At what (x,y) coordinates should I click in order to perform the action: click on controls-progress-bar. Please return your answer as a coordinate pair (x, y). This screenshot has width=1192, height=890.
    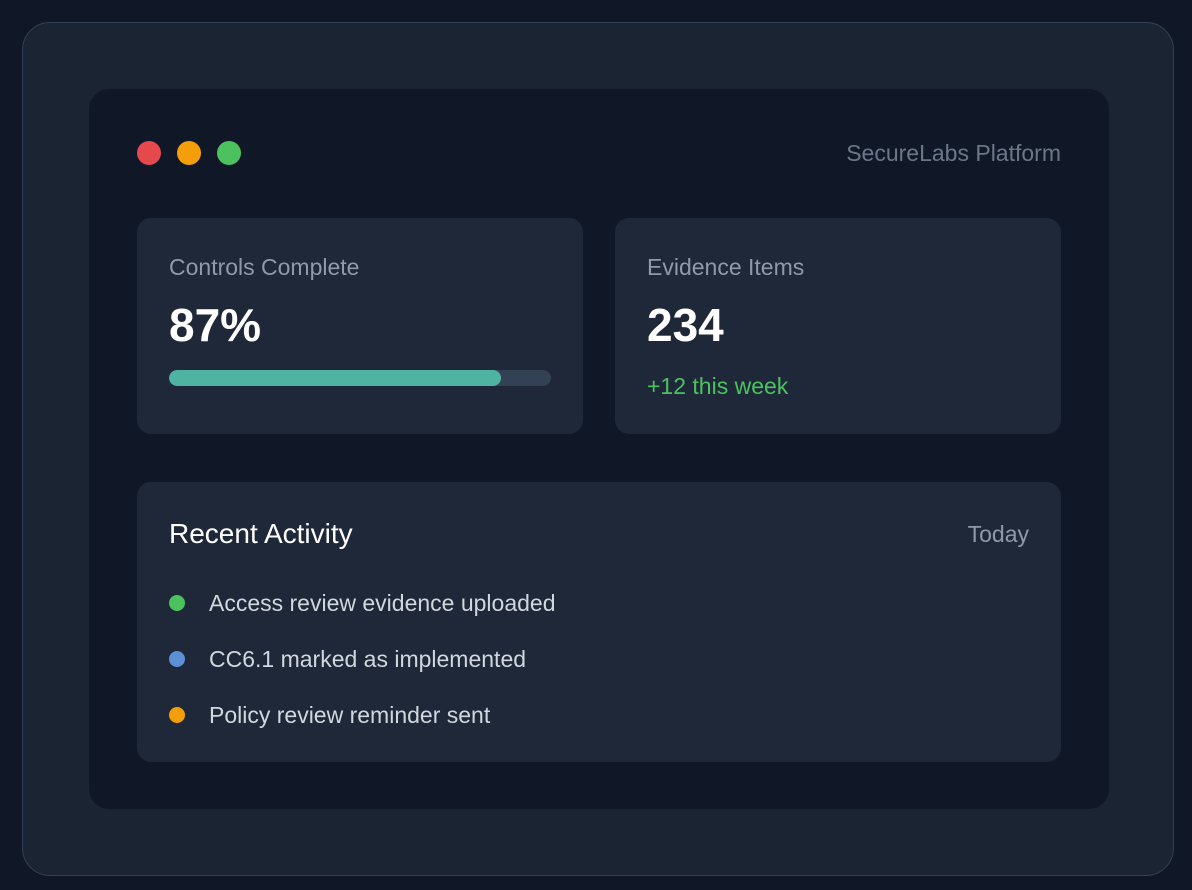
    Looking at the image, I should click on (360, 378).